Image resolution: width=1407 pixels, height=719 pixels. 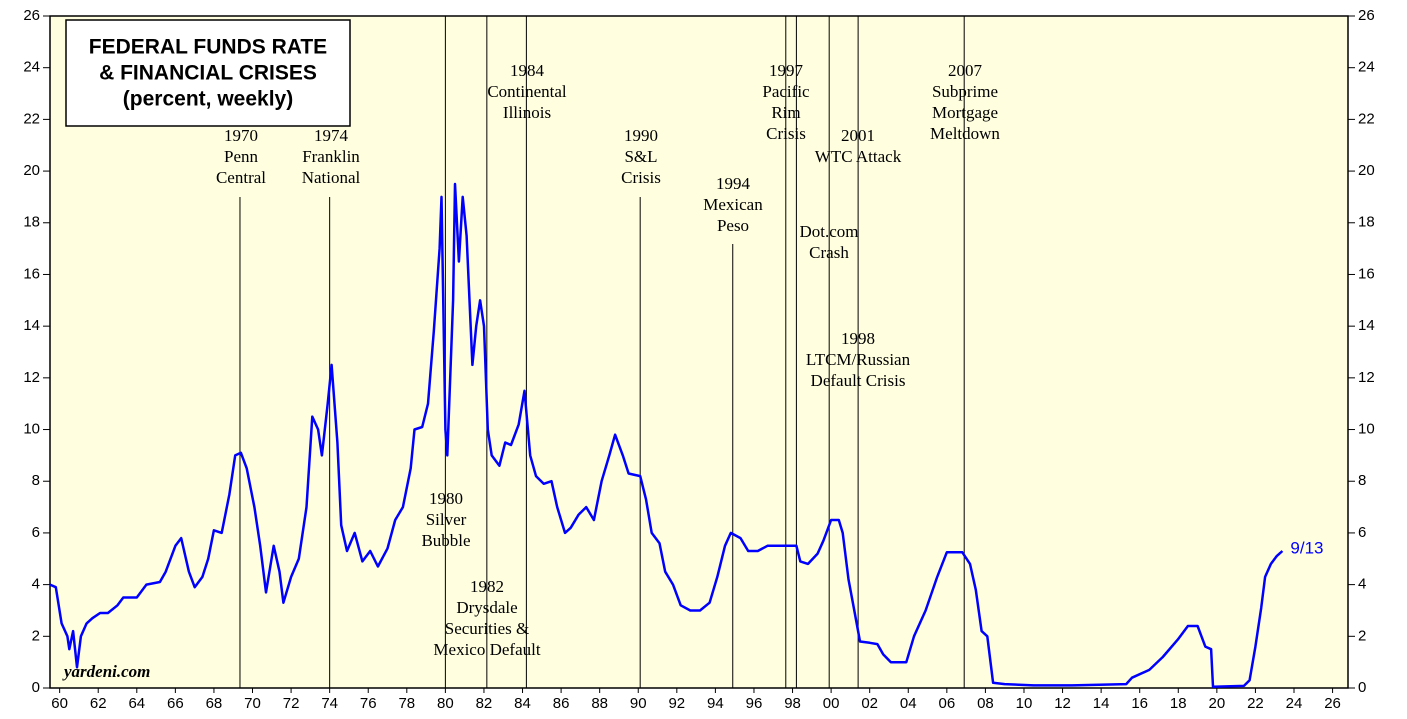 I want to click on x-tick-label: 62, so click(x=98, y=703).